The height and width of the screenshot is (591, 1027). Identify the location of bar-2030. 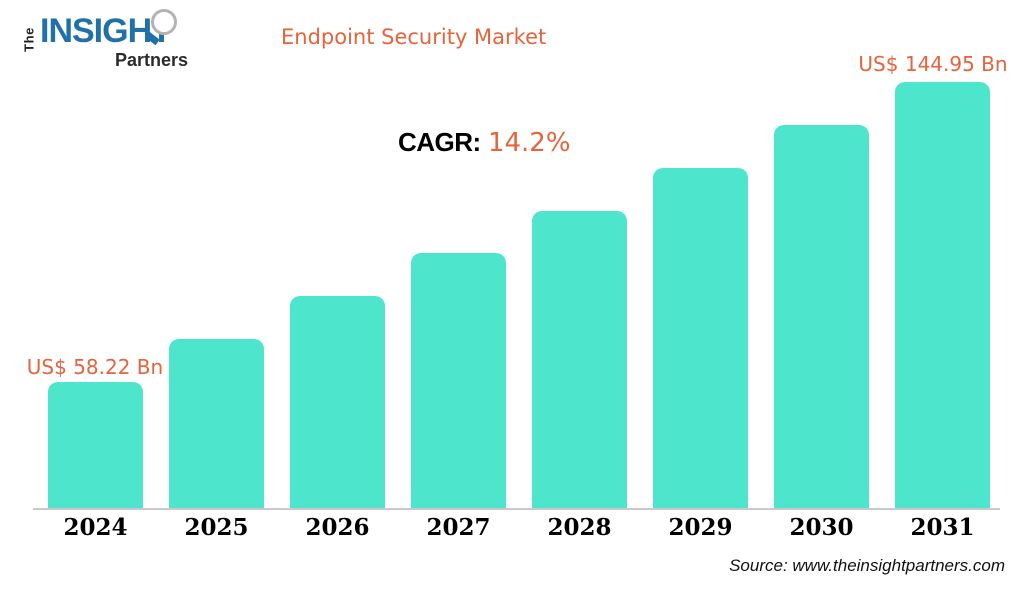
(821, 317).